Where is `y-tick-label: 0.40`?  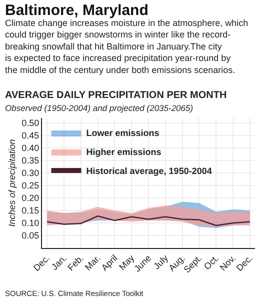 y-tick-label: 0.40 is located at coordinates (31, 148).